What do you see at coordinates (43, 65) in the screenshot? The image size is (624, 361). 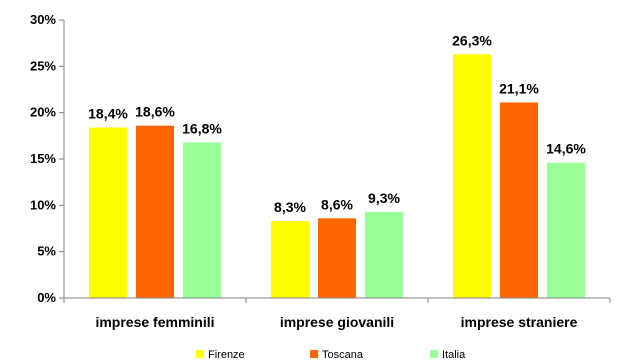 I see `y-tick-label: 25%` at bounding box center [43, 65].